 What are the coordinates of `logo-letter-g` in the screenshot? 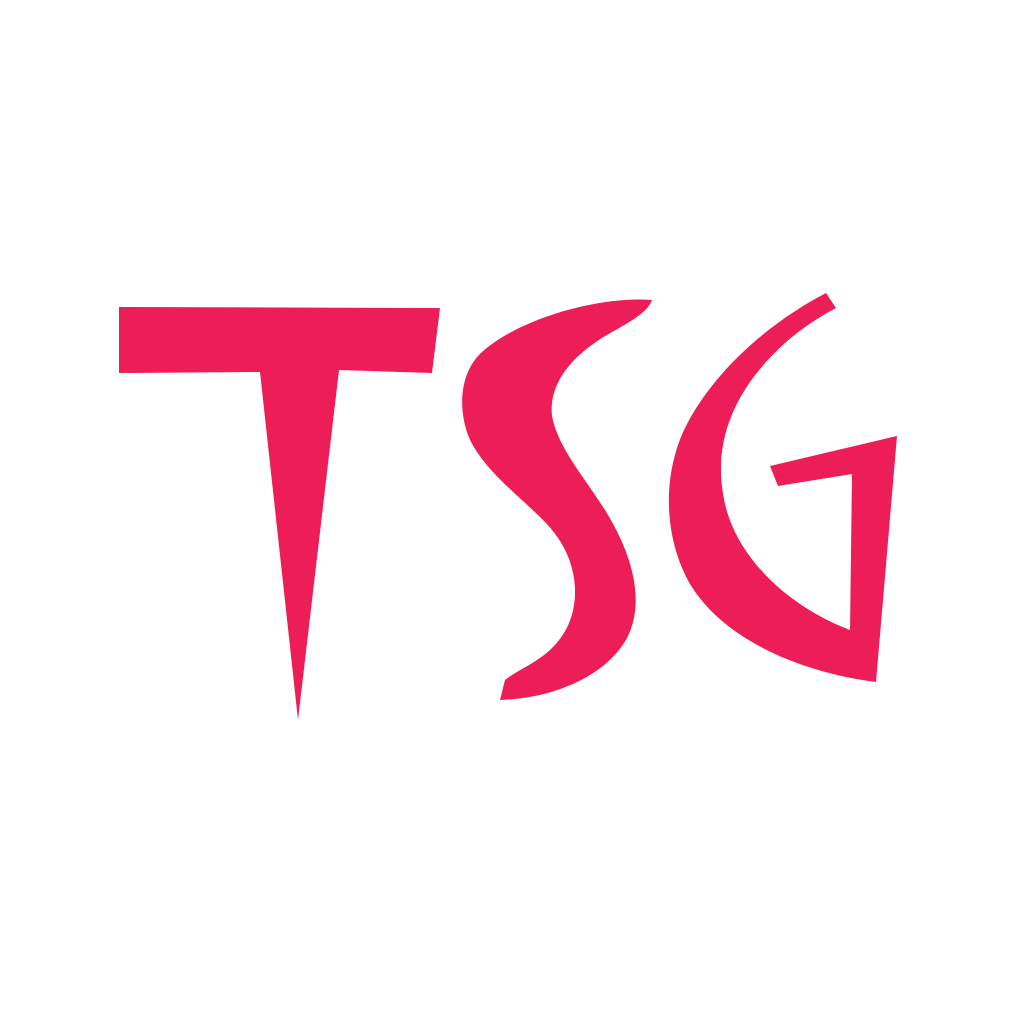 It's located at (783, 487).